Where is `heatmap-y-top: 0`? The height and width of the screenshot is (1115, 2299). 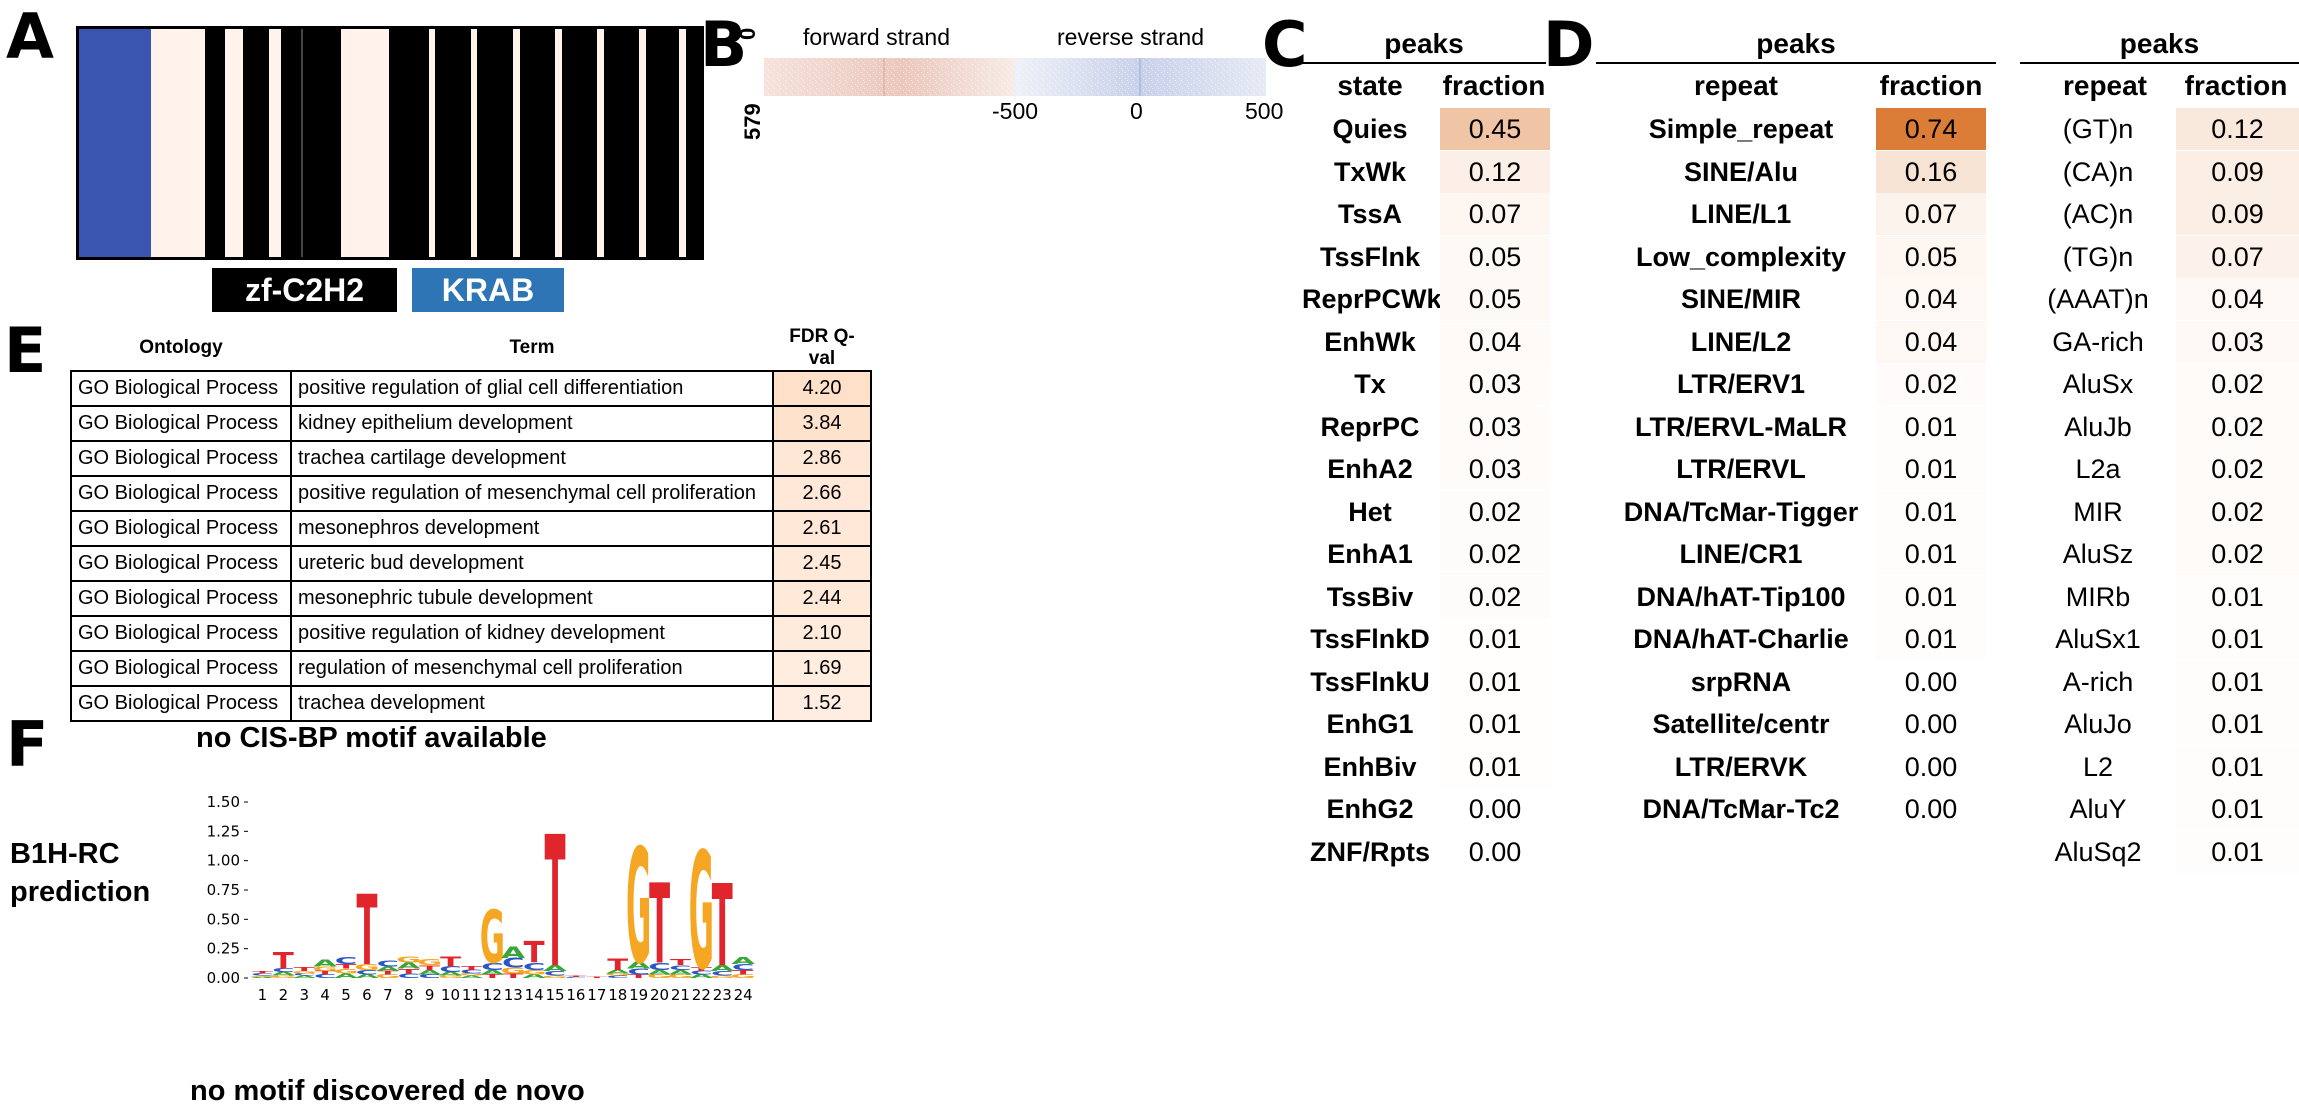 heatmap-y-top: 0 is located at coordinates (747, 33).